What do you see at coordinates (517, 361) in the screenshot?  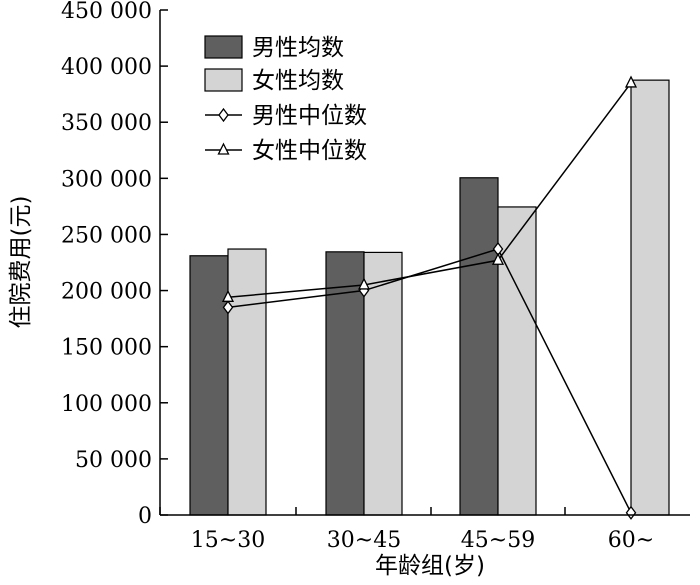 I see `bar-女性均数-45~59` at bounding box center [517, 361].